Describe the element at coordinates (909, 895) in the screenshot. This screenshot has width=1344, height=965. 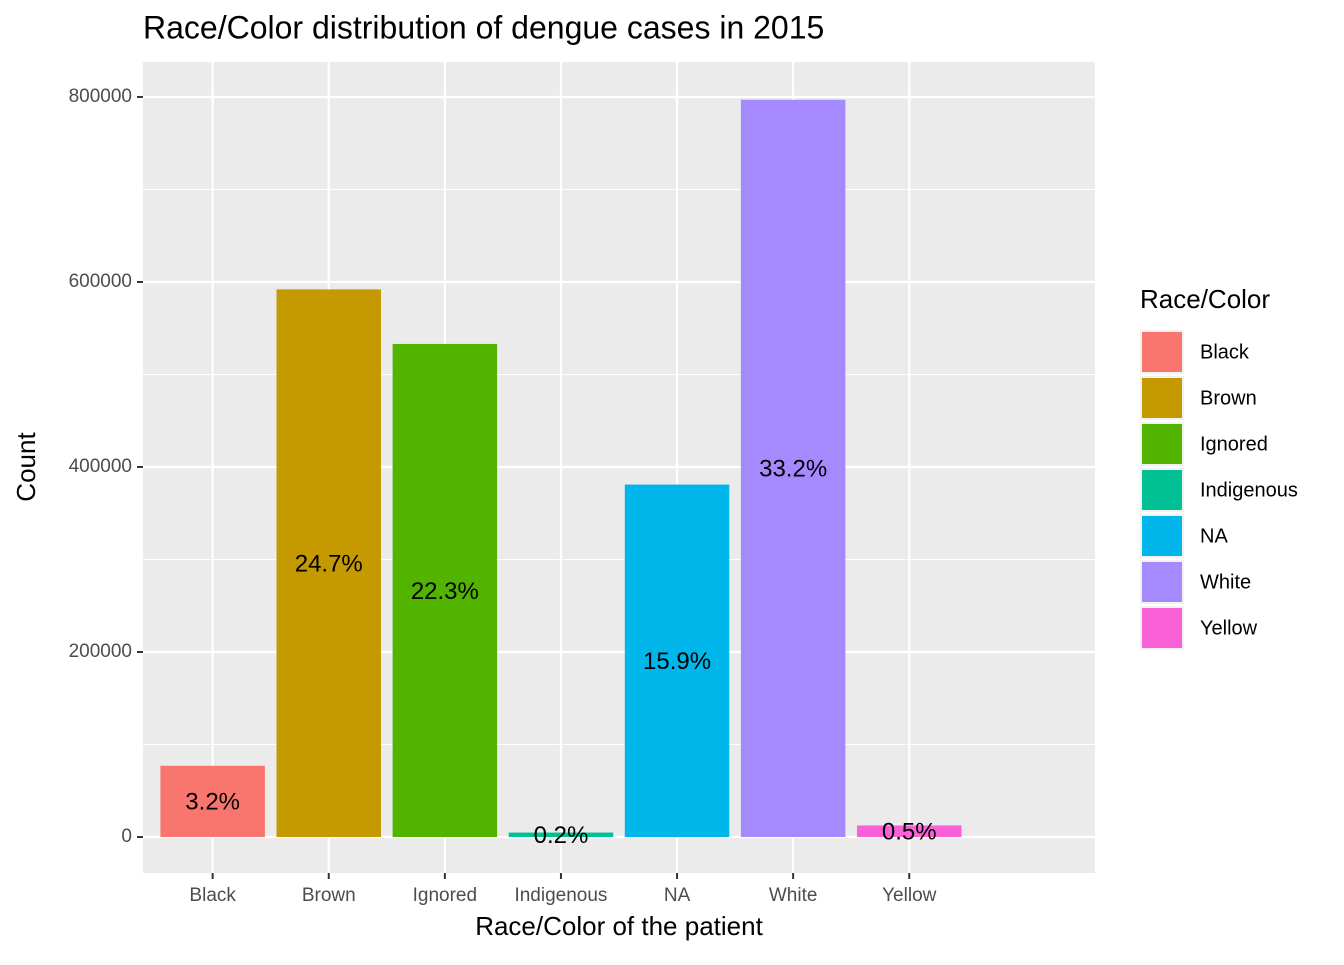
I see `x-tick-label: Yellow` at that location.